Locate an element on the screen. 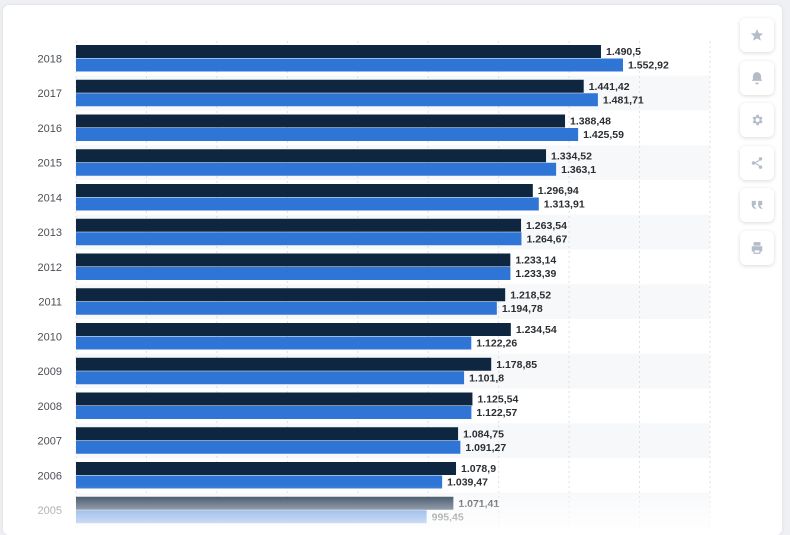 This screenshot has height=535, width=790. data-label: 1.425,59 is located at coordinates (603, 135).